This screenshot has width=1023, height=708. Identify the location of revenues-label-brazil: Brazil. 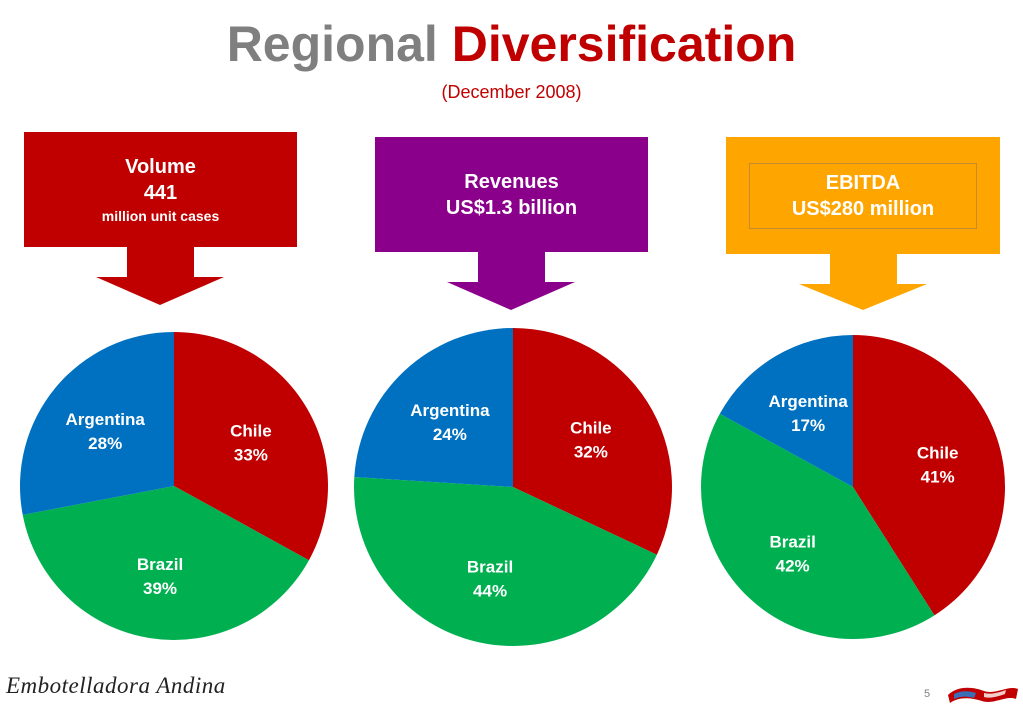
(490, 566).